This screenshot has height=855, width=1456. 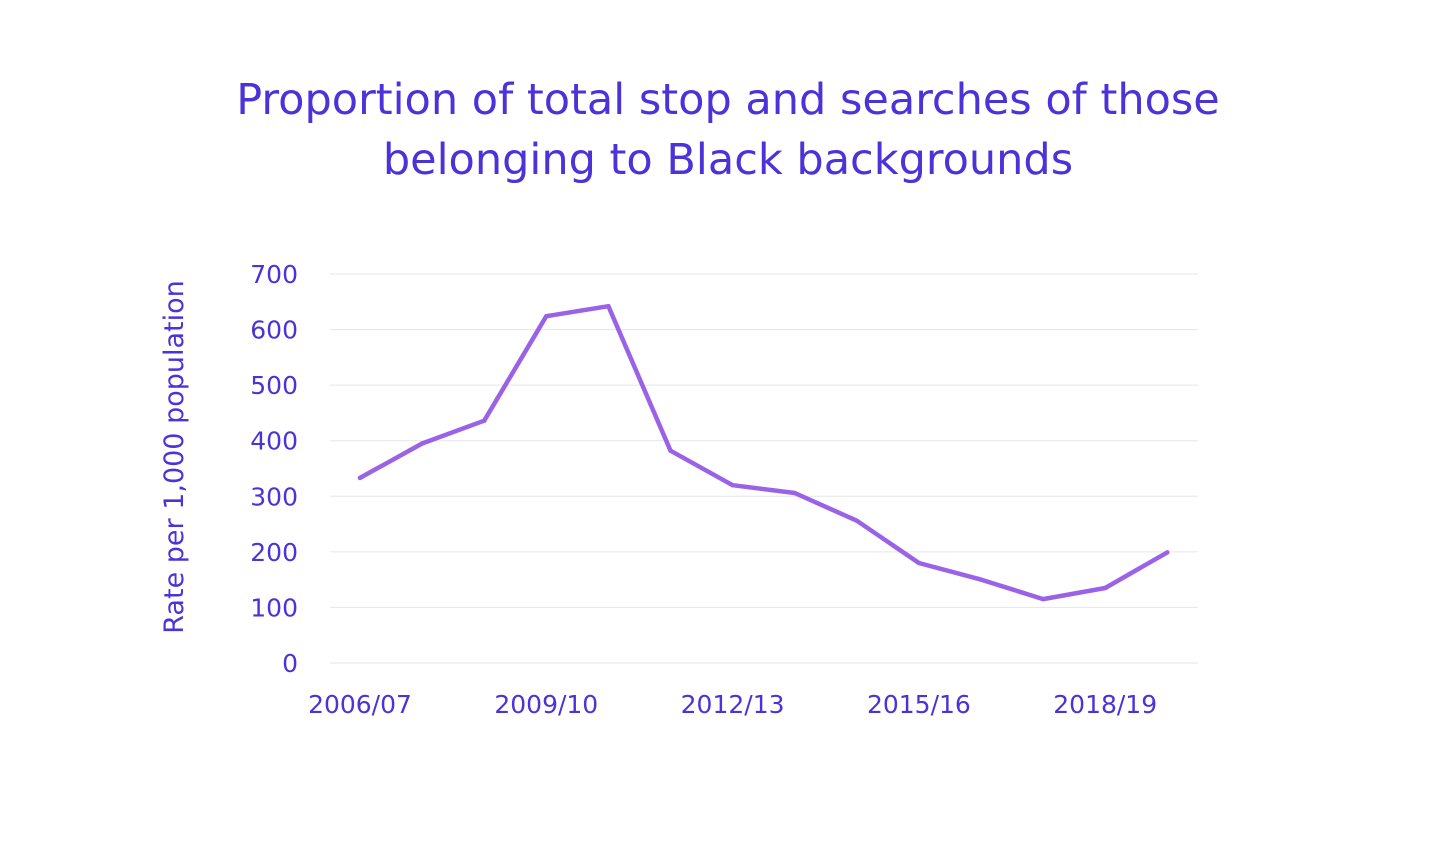 What do you see at coordinates (274, 330) in the screenshot?
I see `y-tick-label: 600` at bounding box center [274, 330].